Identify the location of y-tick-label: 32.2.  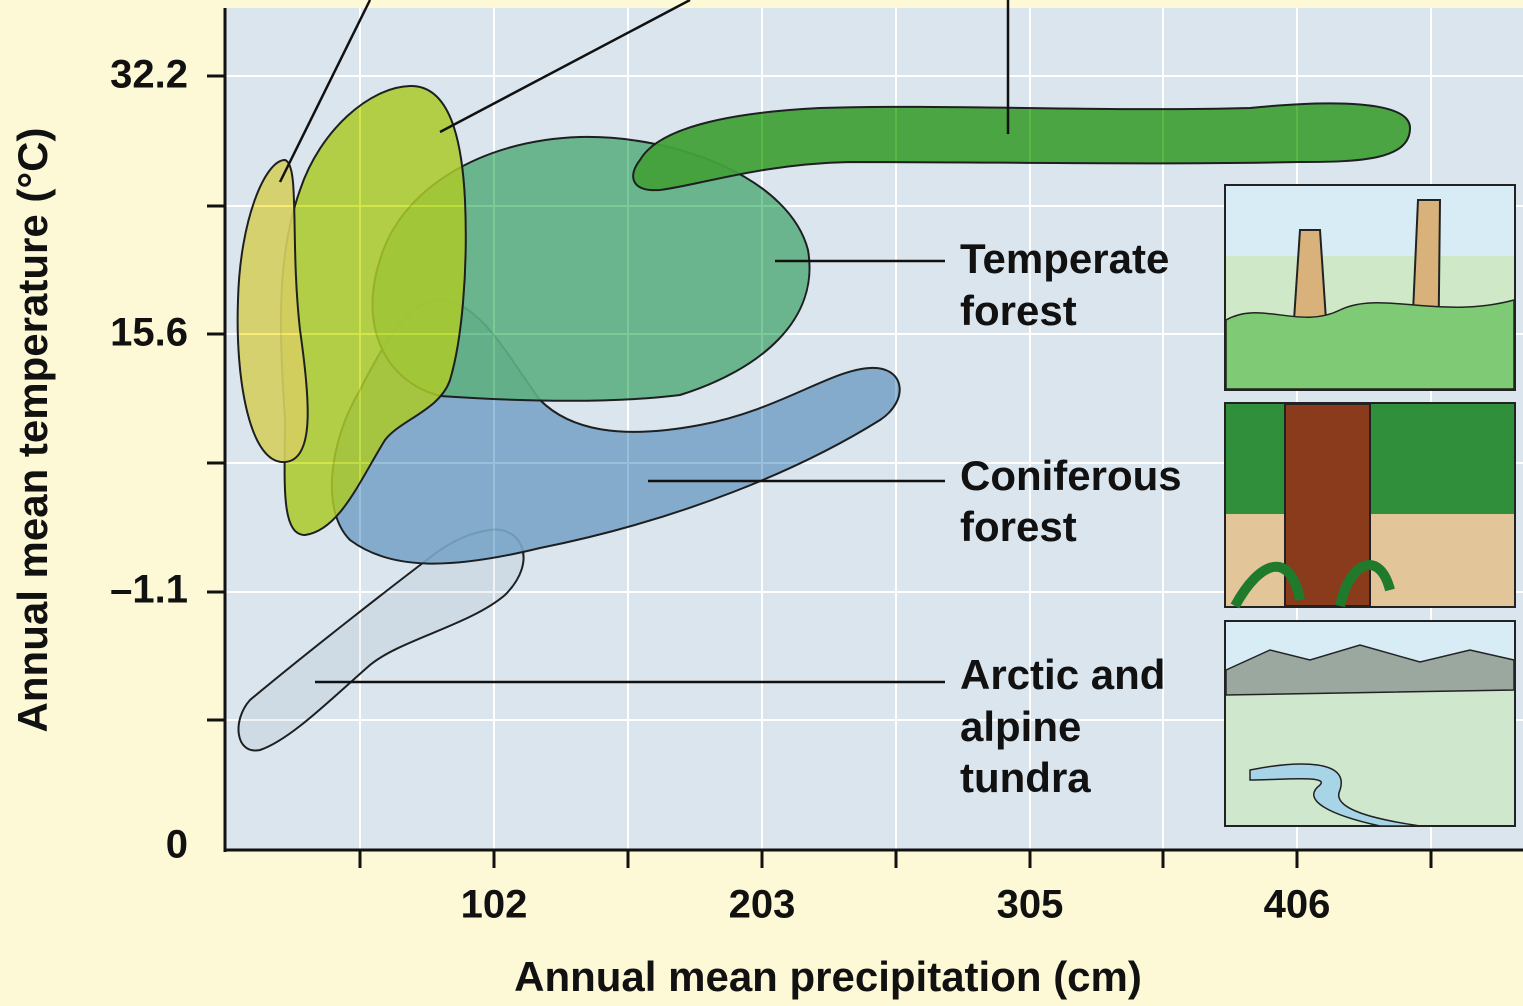
(149, 75).